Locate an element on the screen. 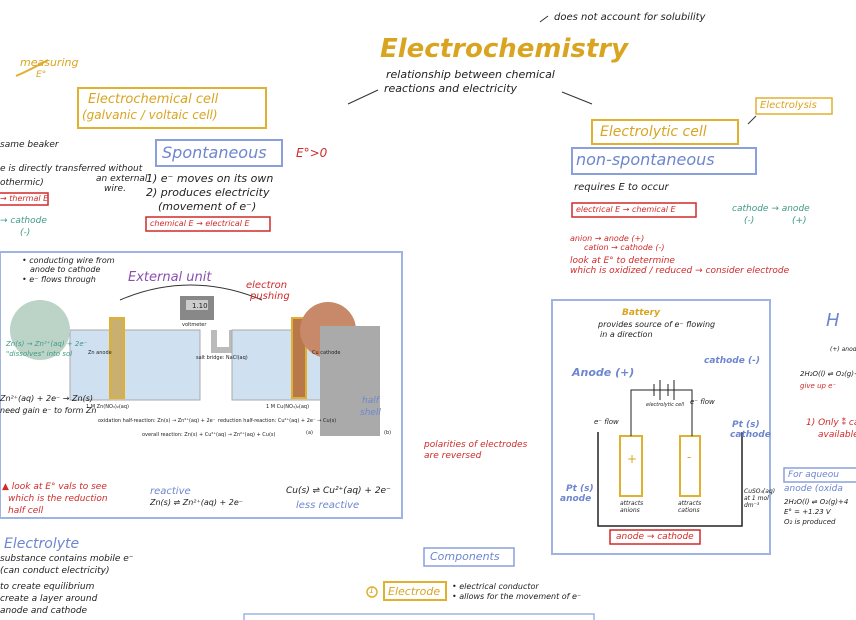  note: anion → anode (+) is located at coordinates (607, 238).